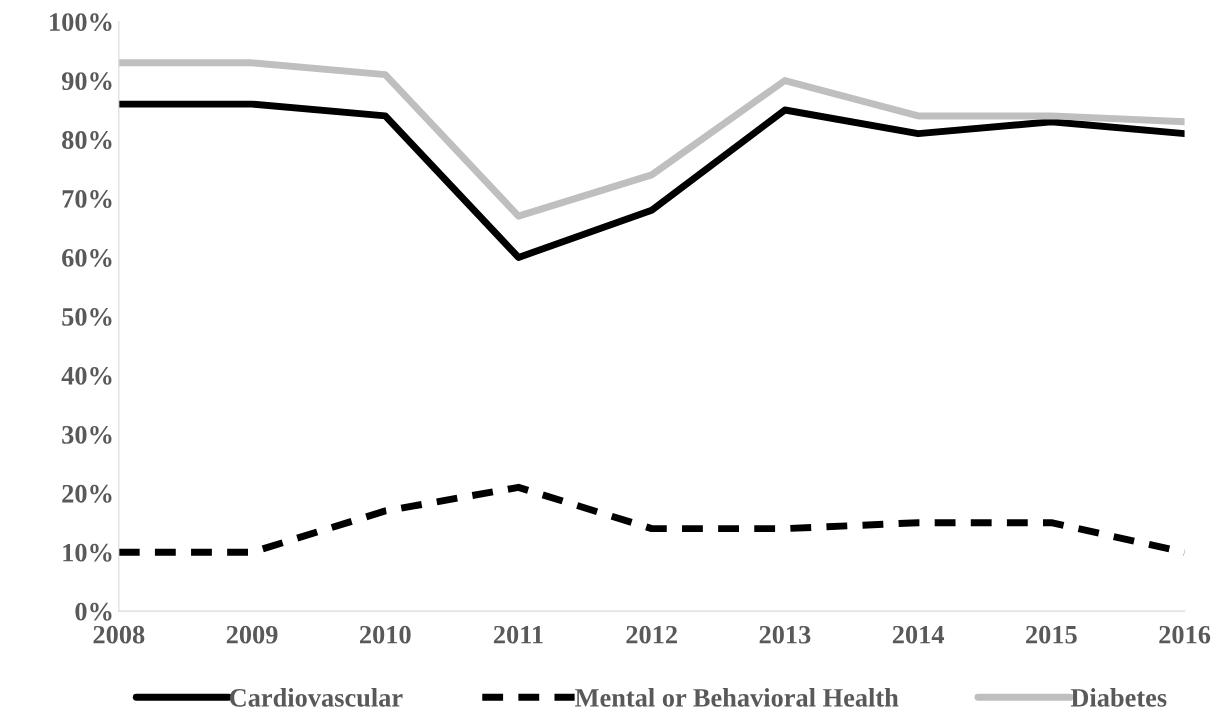 The image size is (1225, 719). Describe the element at coordinates (1051, 634) in the screenshot. I see `x-tick-label: 2015` at that location.